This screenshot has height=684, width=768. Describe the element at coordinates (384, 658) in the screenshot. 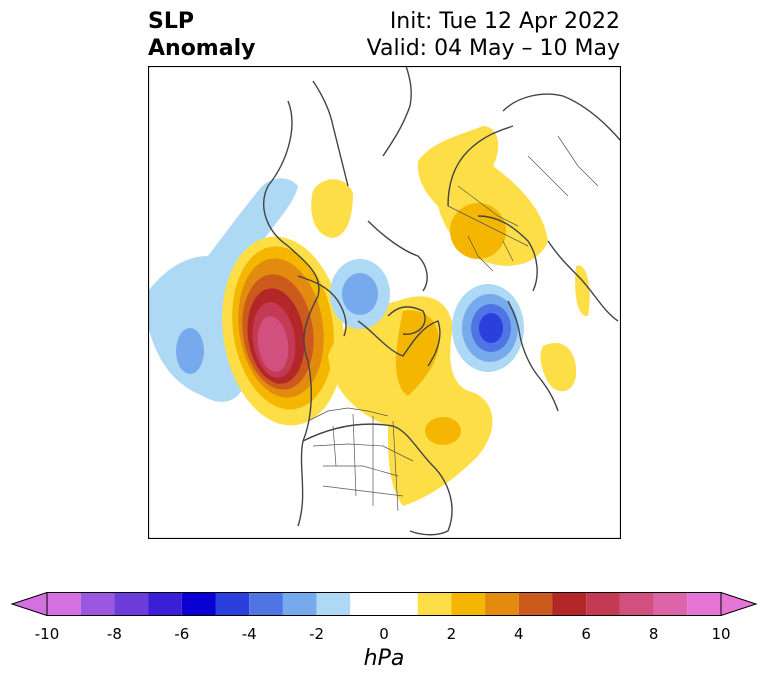

I see `colorbar-unit-label: hPa` at that location.